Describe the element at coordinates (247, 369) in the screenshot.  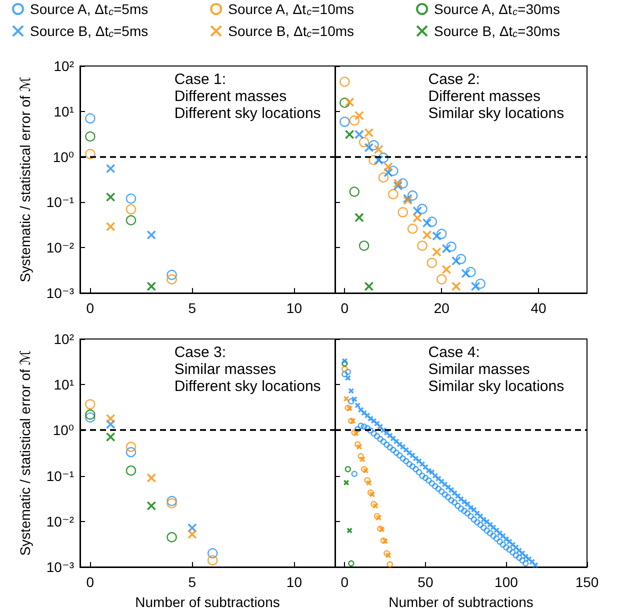
I see `annotation: Case 3: Similar masses Different sky locations` at that location.